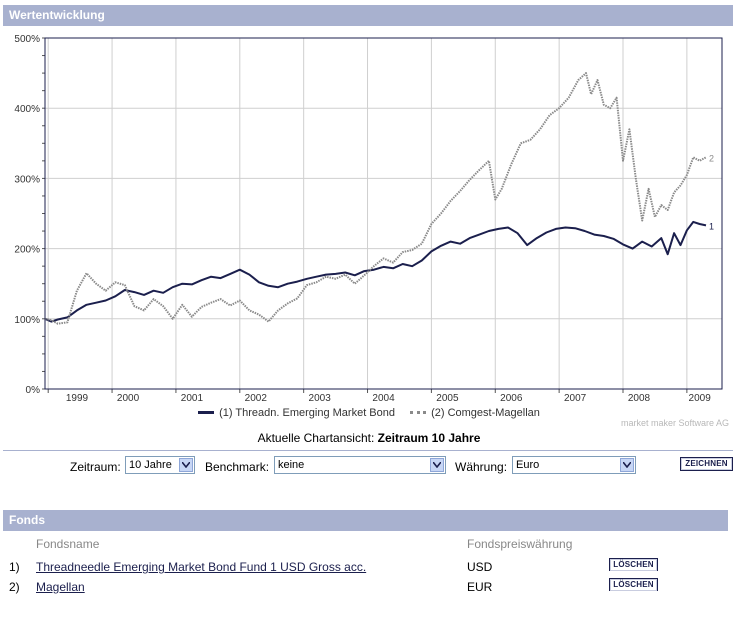 The image size is (738, 622). What do you see at coordinates (360, 465) in the screenshot?
I see `benchmark-select: keine` at bounding box center [360, 465].